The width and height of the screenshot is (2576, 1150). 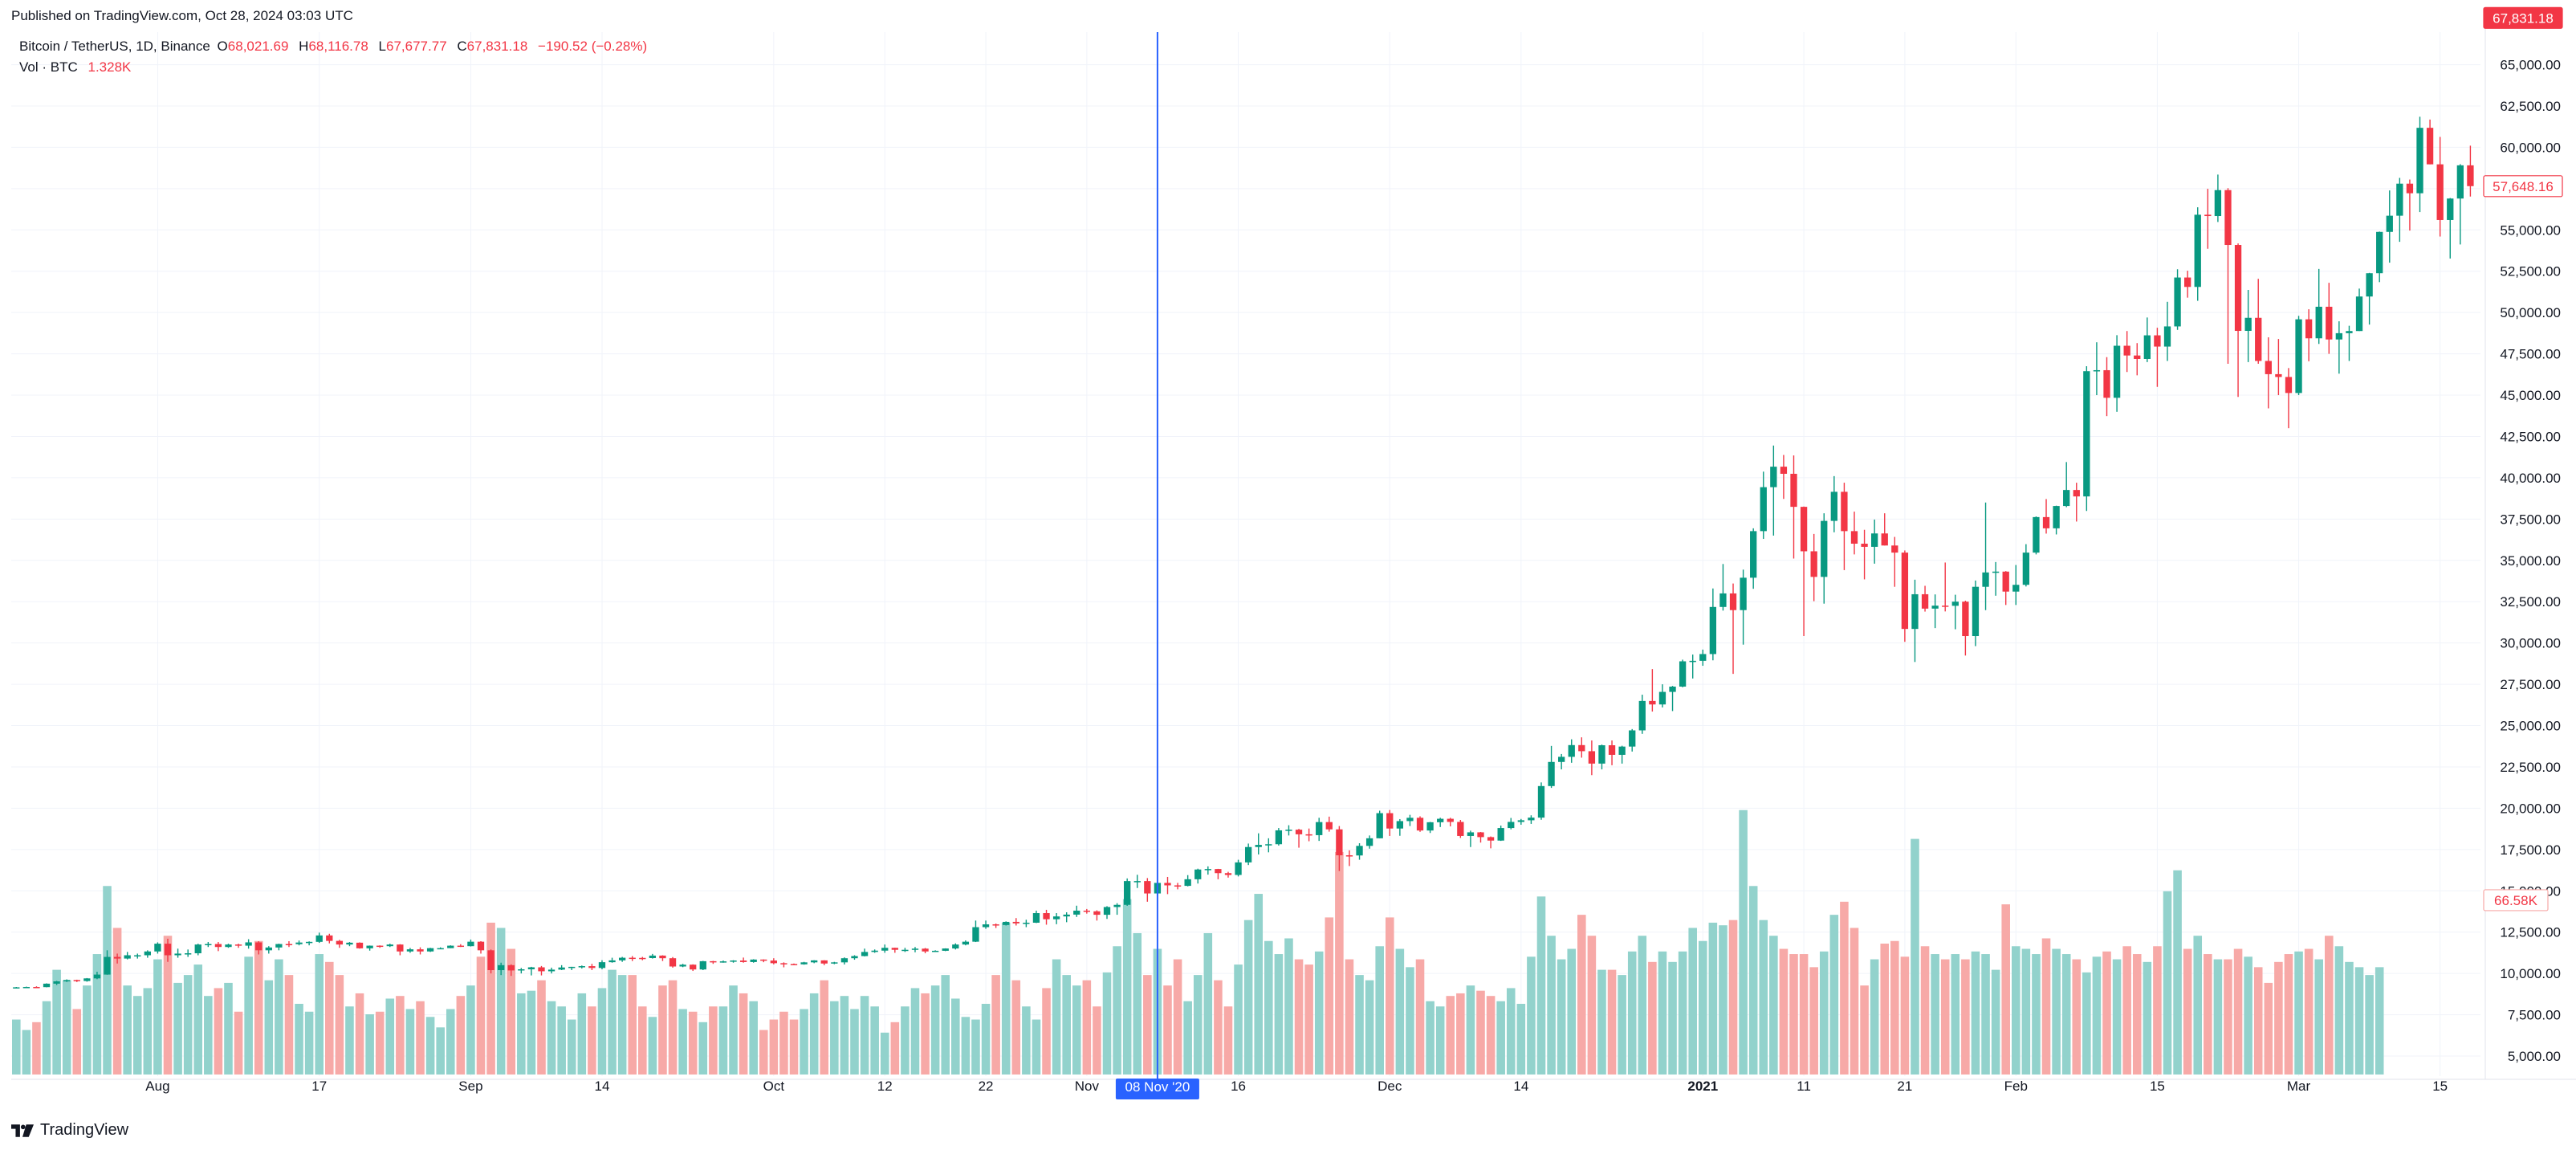 What do you see at coordinates (2531, 808) in the screenshot?
I see `price-tick-label: 20,000.00` at bounding box center [2531, 808].